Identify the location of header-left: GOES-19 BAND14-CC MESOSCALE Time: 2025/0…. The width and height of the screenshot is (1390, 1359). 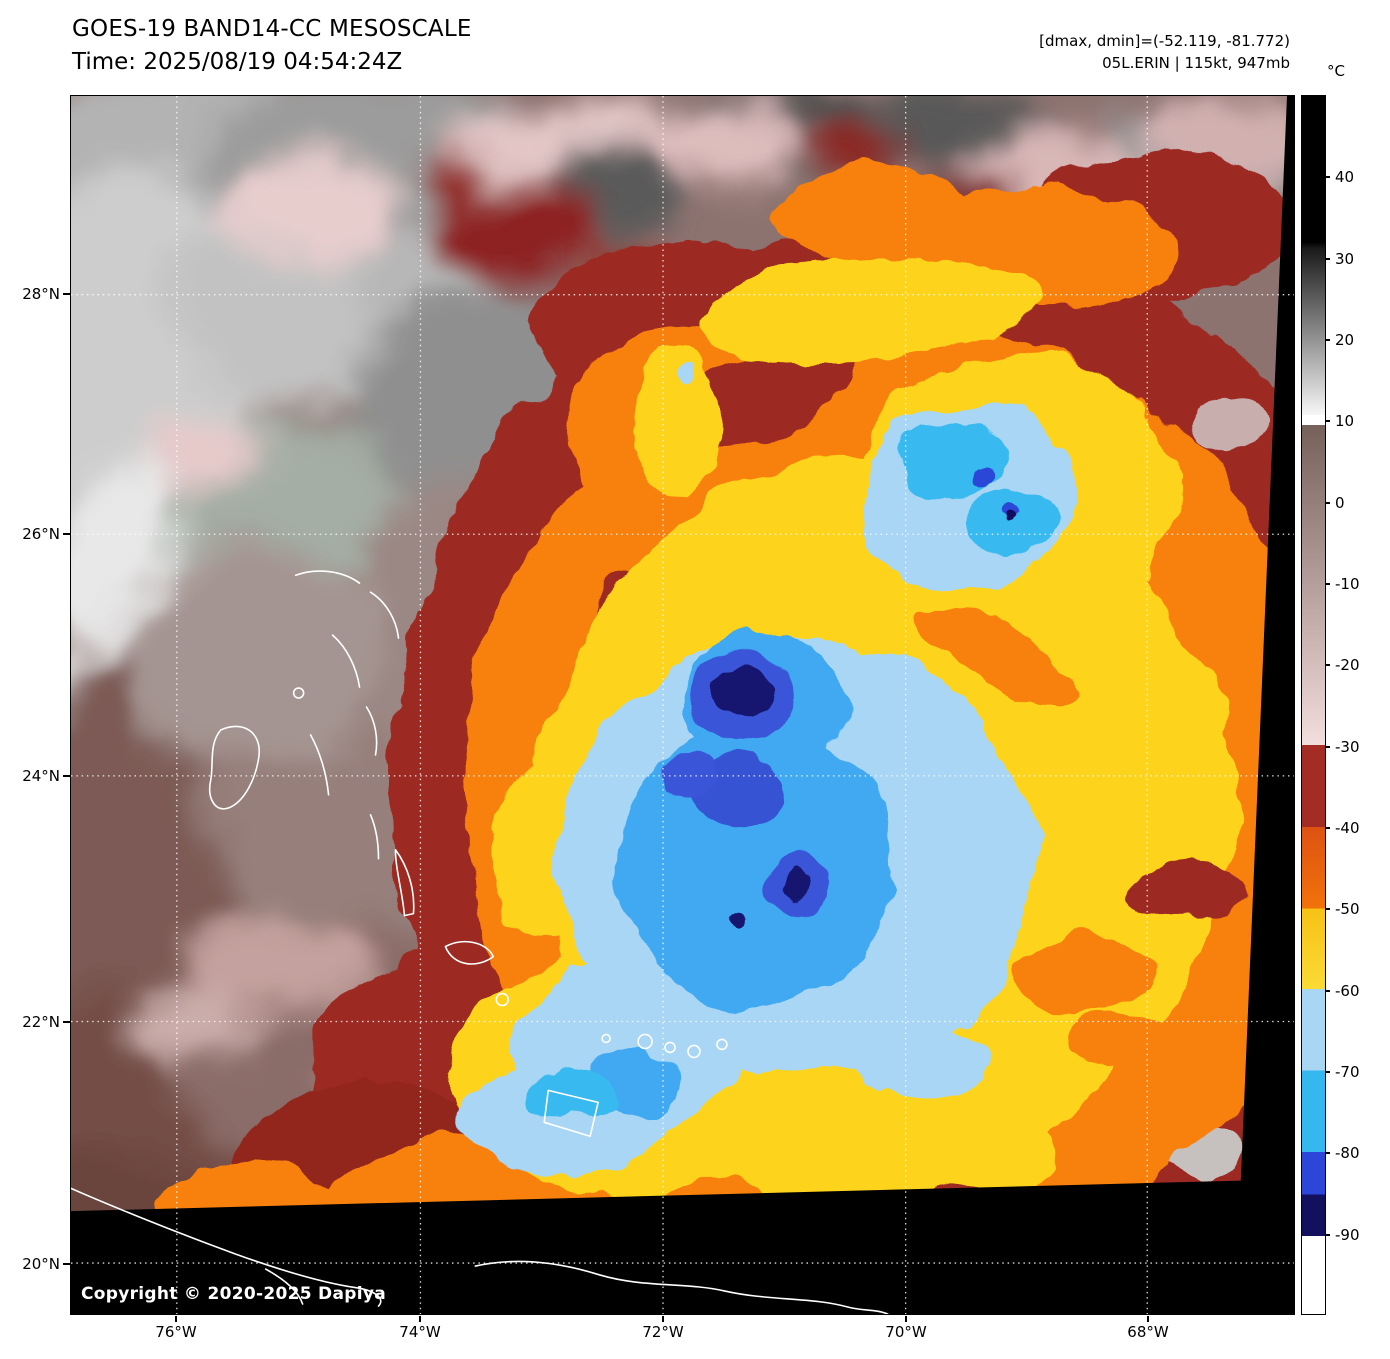
(272, 45).